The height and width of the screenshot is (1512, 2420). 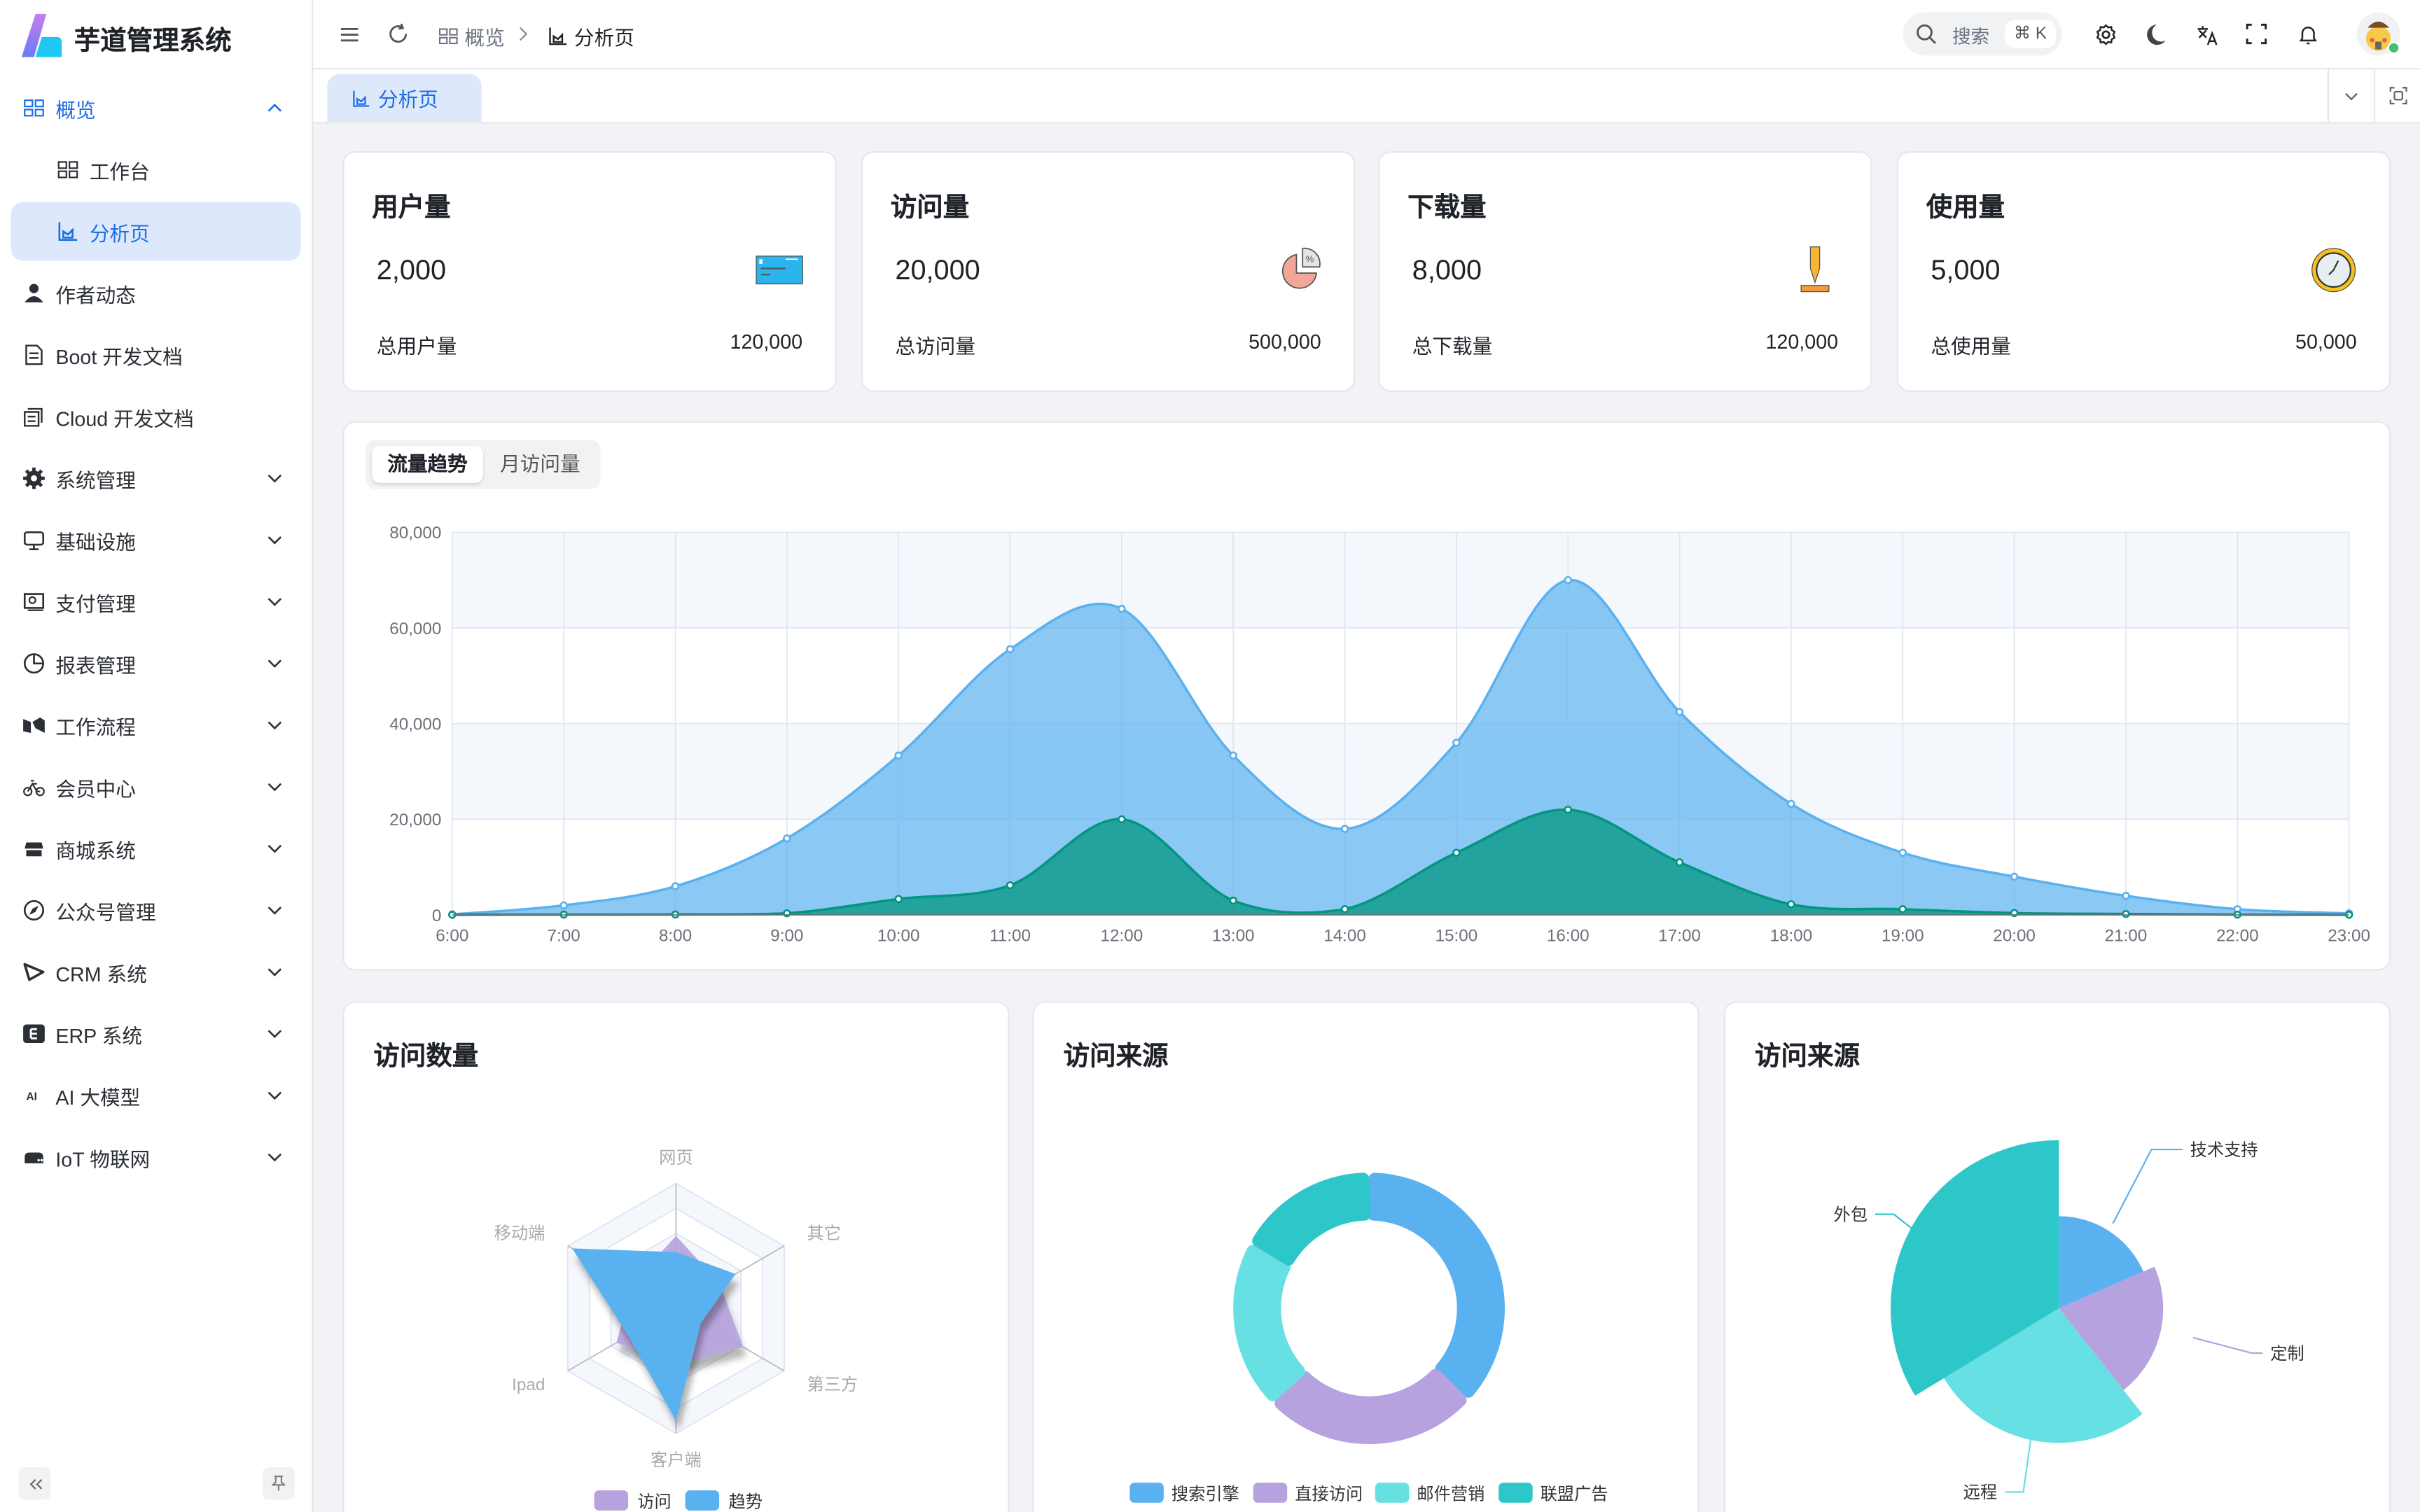 What do you see at coordinates (155, 910) in the screenshot?
I see `sidebar-item-13: 公众号管理` at bounding box center [155, 910].